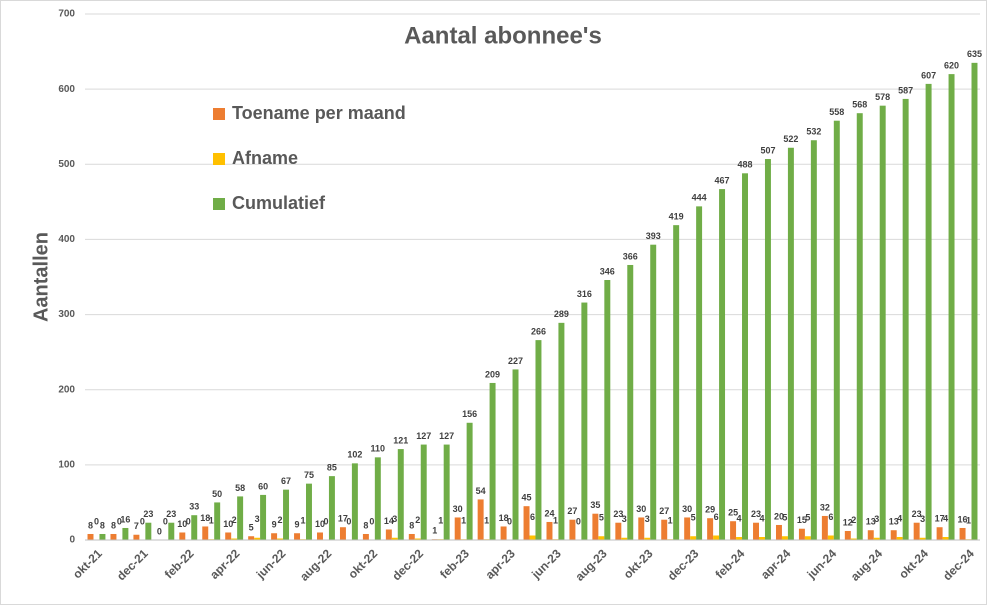  What do you see at coordinates (527, 498) in the screenshot?
I see `data-label: 45` at bounding box center [527, 498].